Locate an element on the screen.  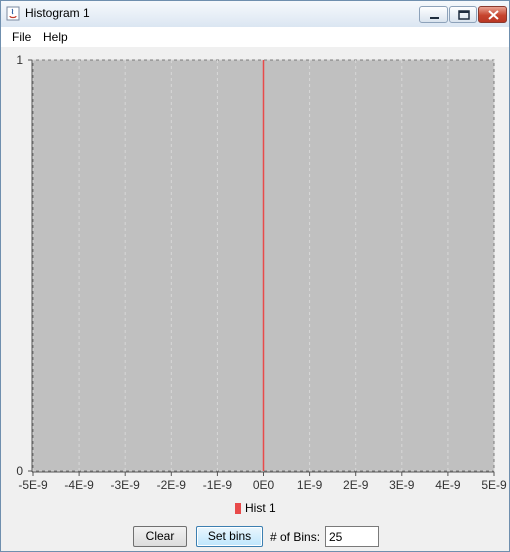
minimize-button is located at coordinates (433, 14).